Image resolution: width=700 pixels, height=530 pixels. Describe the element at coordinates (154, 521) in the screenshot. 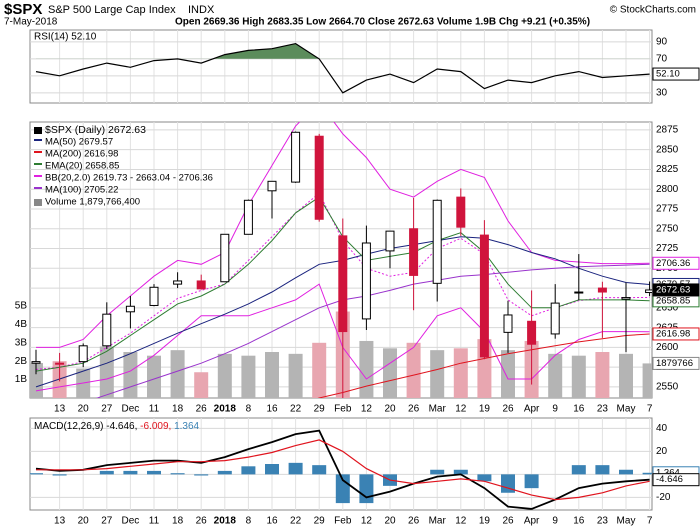

I see `x-tick-label: 11` at that location.